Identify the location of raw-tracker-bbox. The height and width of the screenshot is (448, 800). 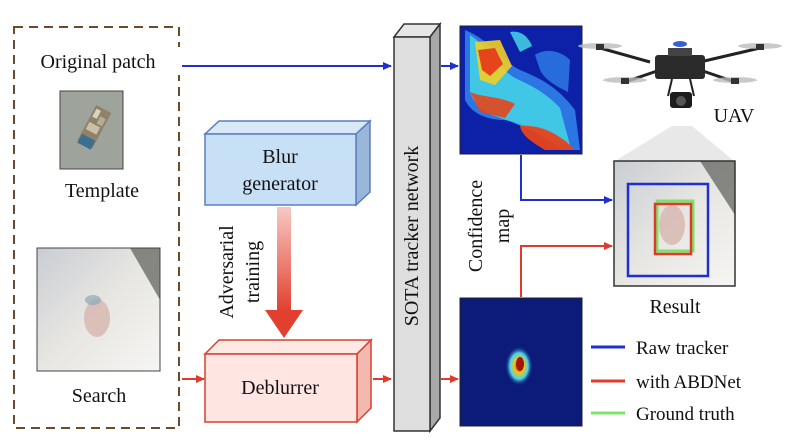
(668, 230).